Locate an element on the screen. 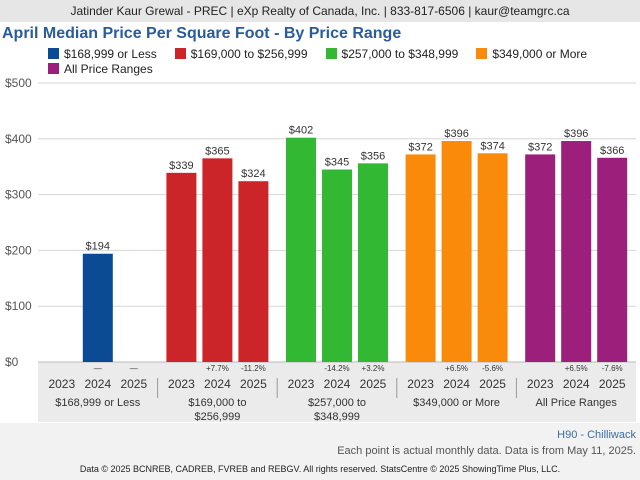 The image size is (640, 480). legend-label: $168,999 or Less is located at coordinates (110, 53).